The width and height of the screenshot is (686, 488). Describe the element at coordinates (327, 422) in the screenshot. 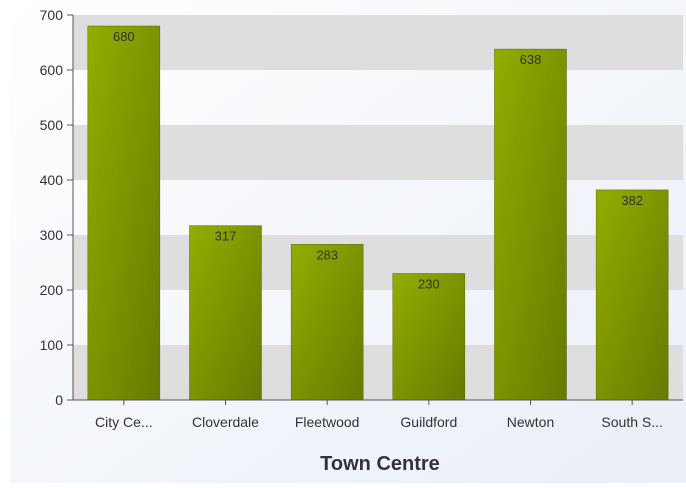

I see `x-tick-label: Fleetwood` at that location.